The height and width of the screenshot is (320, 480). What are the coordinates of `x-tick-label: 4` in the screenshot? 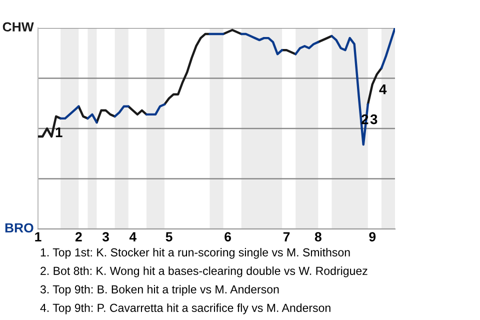 It's located at (132, 237).